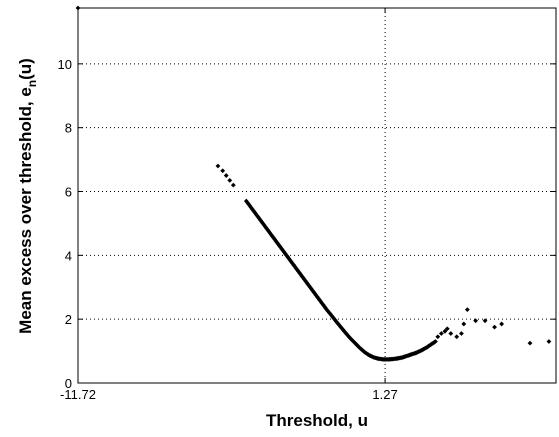 The height and width of the screenshot is (437, 559). Describe the element at coordinates (68, 383) in the screenshot. I see `y-tick-label: 0` at that location.